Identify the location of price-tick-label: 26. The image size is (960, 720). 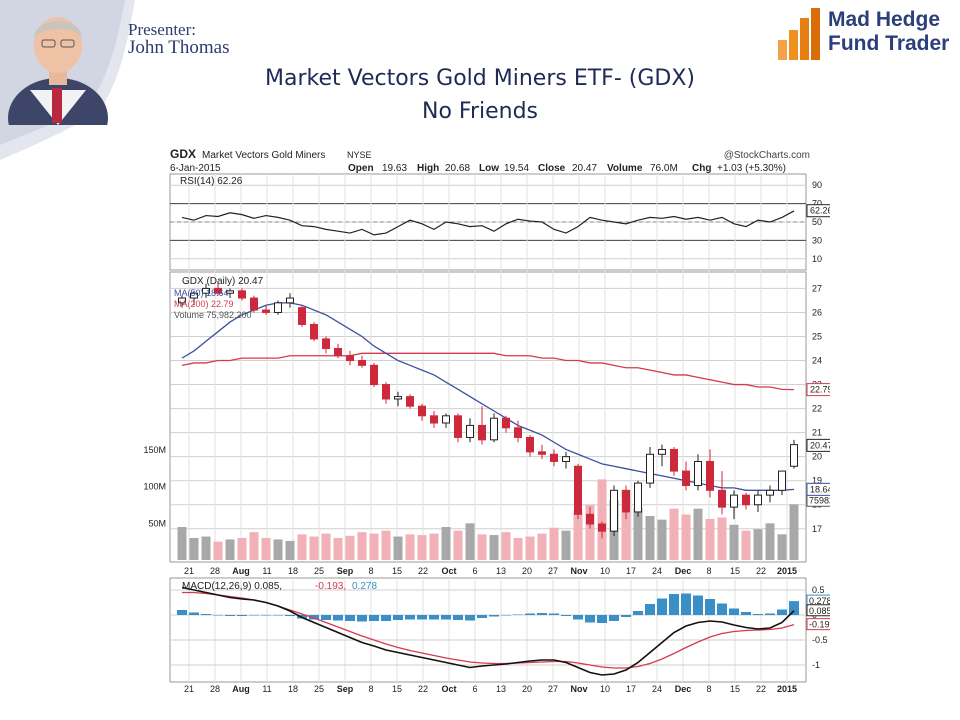
(817, 312).